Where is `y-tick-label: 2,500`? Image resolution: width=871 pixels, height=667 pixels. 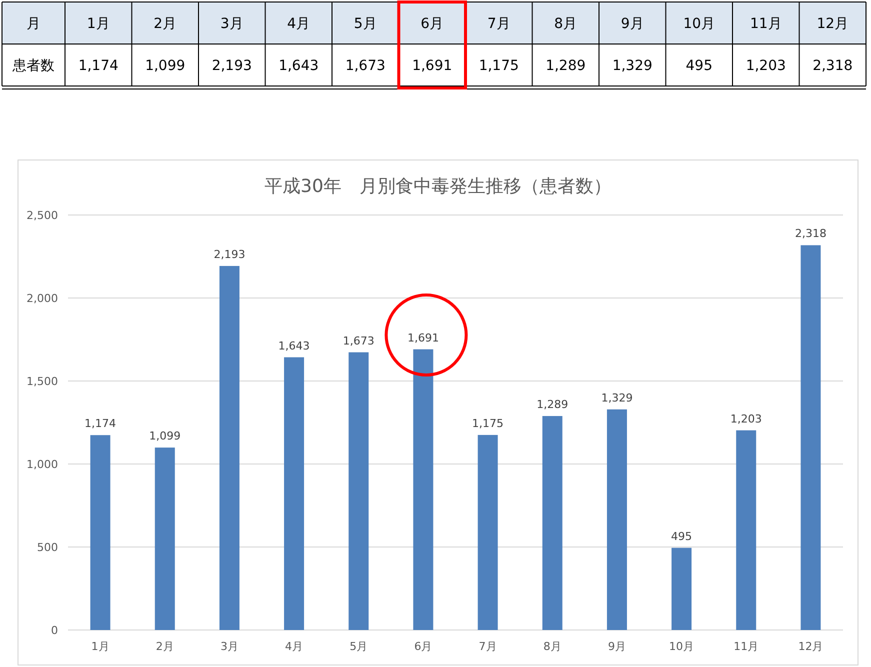 y-tick-label: 2,500 is located at coordinates (42, 215).